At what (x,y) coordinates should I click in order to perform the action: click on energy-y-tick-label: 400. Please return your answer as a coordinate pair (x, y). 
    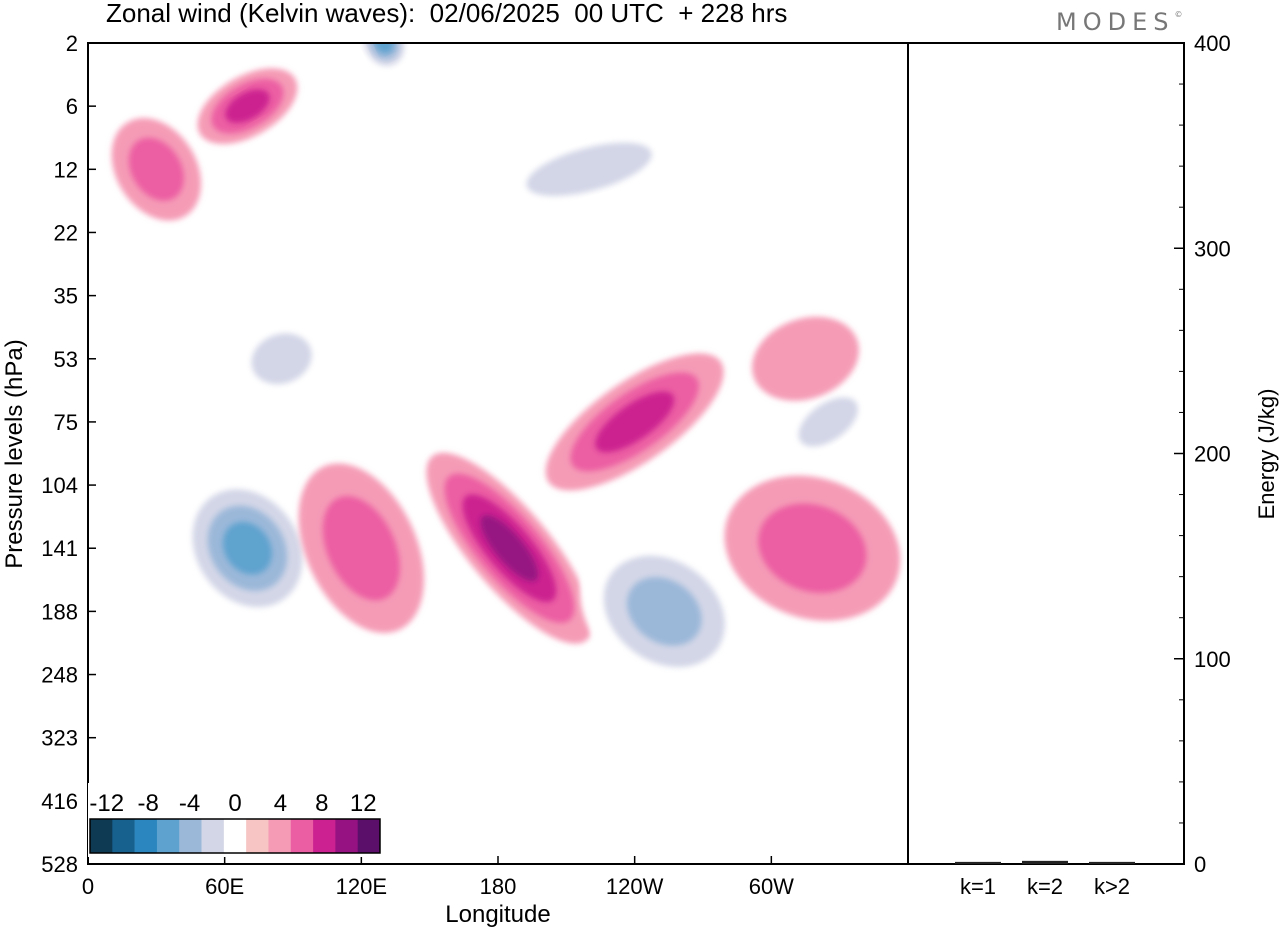
    Looking at the image, I should click on (1212, 43).